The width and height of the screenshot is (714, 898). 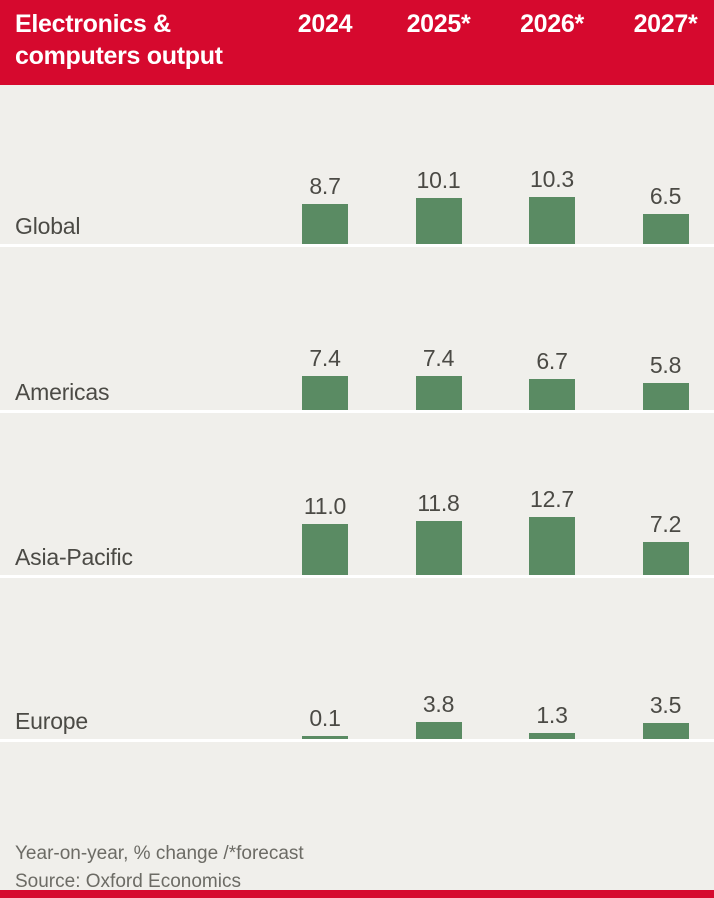 I want to click on bar-value-label: 6.7, so click(x=552, y=361).